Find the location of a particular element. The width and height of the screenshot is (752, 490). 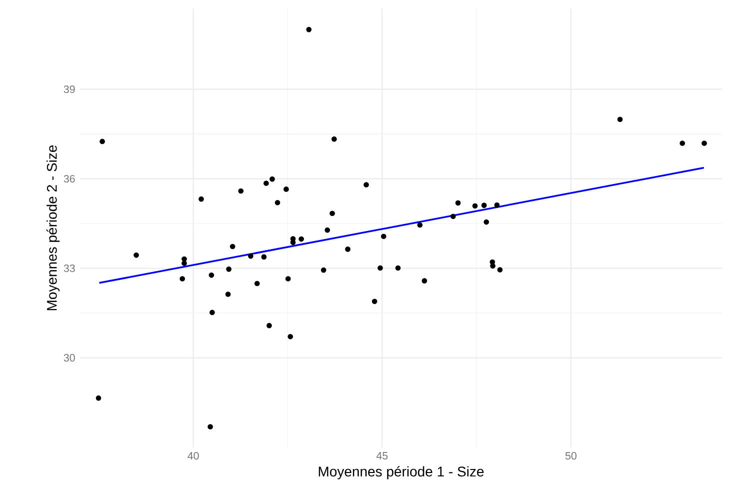

x-tick-label: 50 is located at coordinates (570, 456).